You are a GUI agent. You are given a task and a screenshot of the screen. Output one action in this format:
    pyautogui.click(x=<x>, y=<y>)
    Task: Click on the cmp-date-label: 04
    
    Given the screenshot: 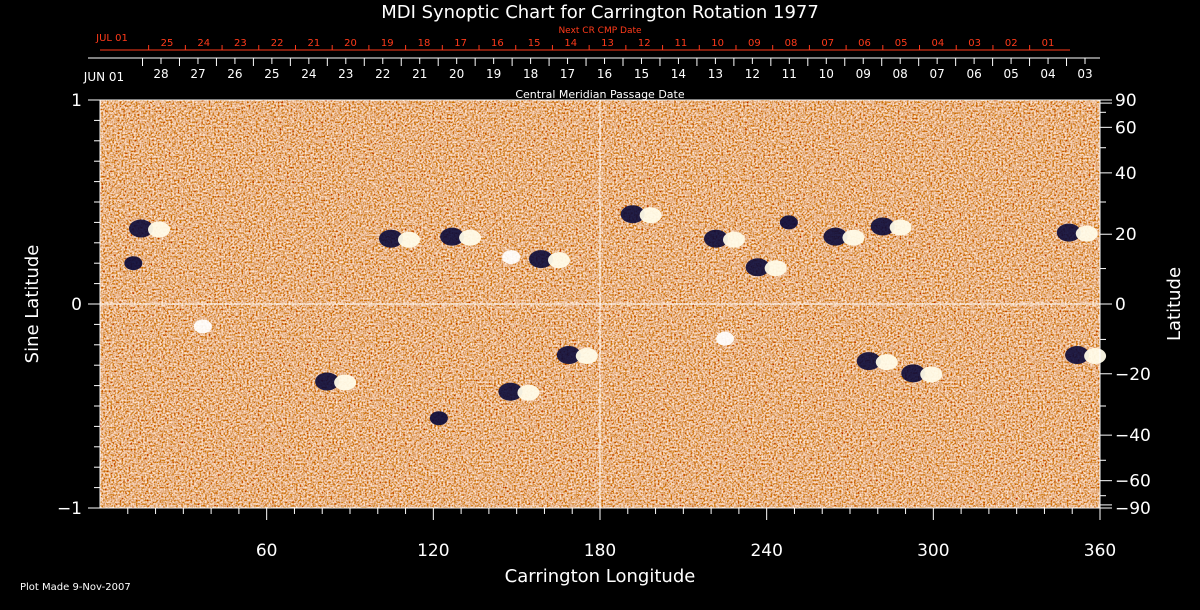 What is the action you would take?
    pyautogui.click(x=1047, y=74)
    